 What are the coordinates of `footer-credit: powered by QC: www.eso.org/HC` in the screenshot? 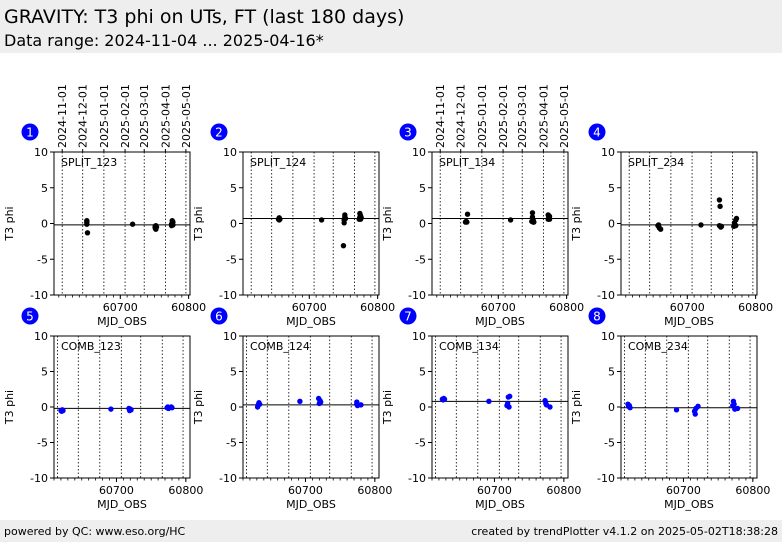 It's located at (95, 531).